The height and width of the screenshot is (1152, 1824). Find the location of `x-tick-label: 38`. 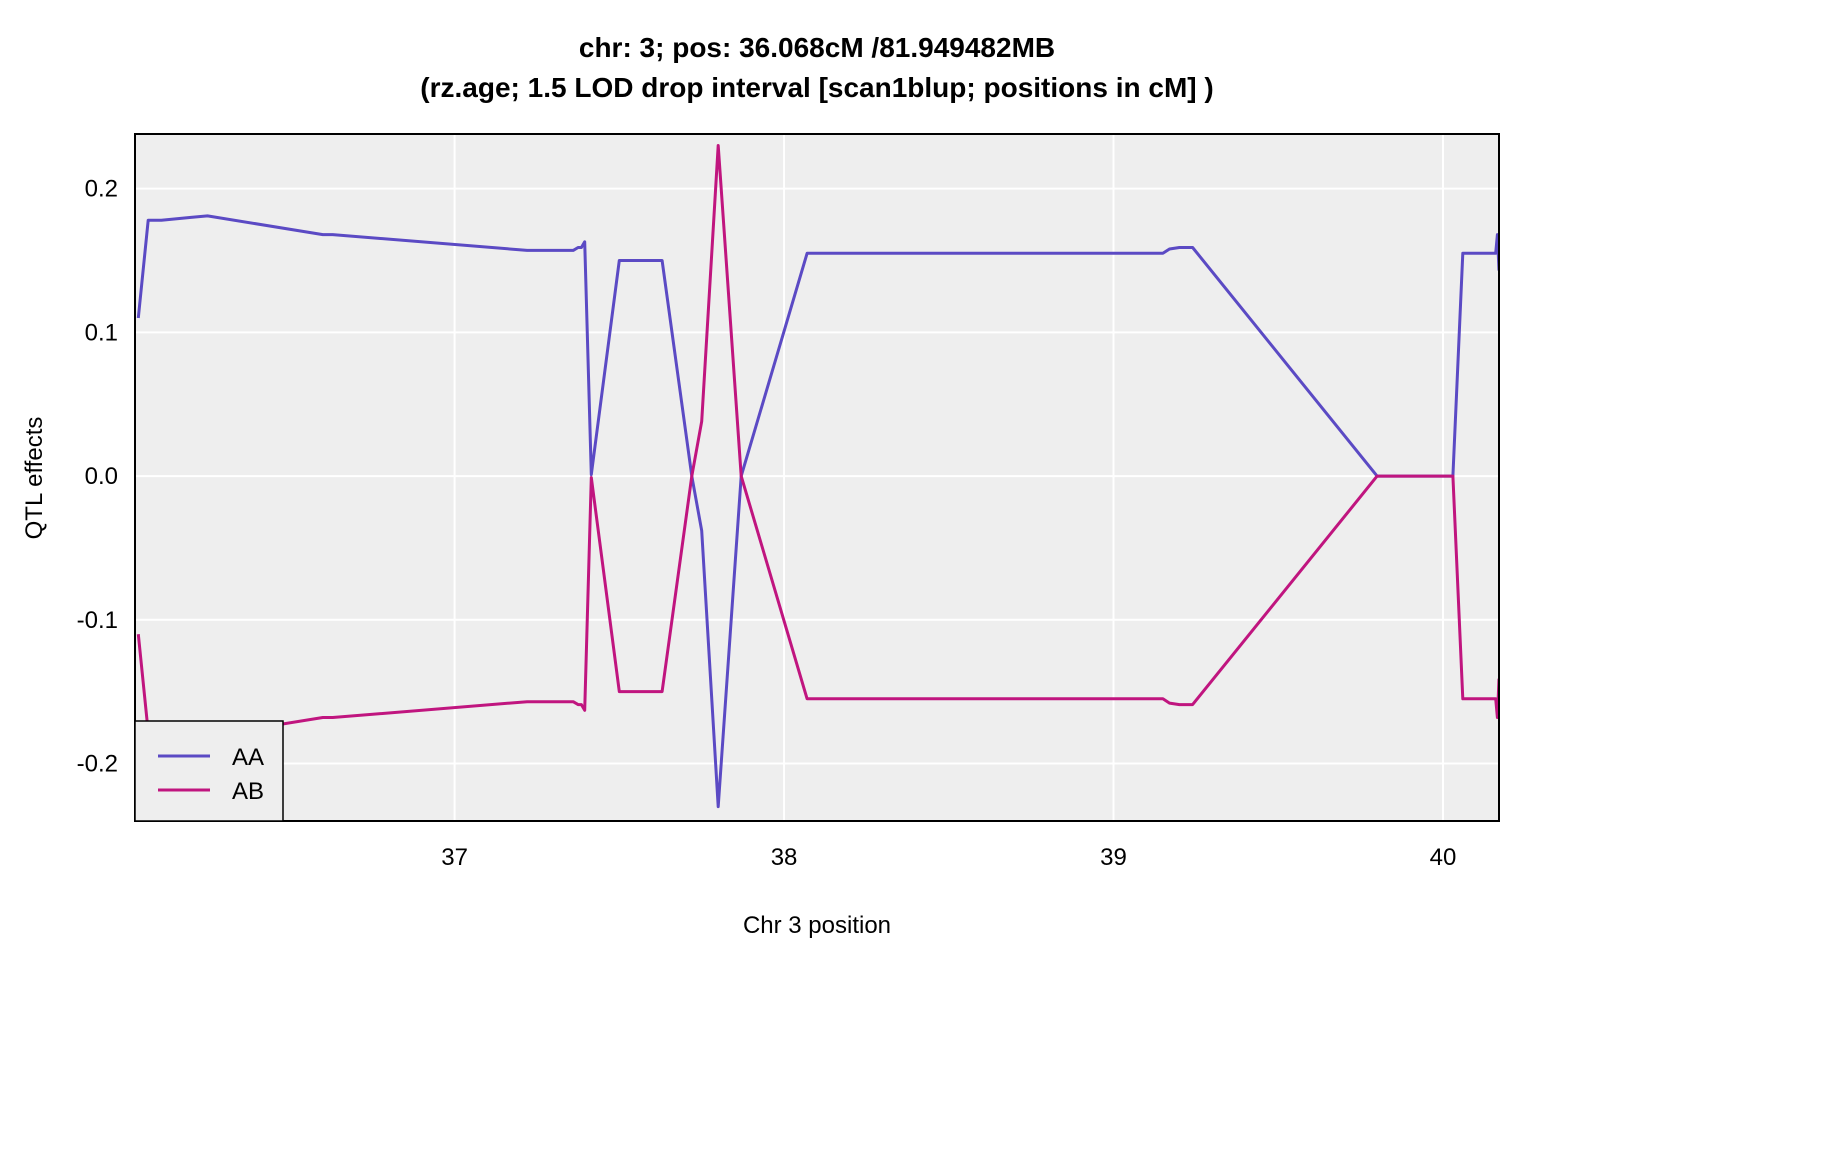

x-tick-label: 38 is located at coordinates (784, 857).